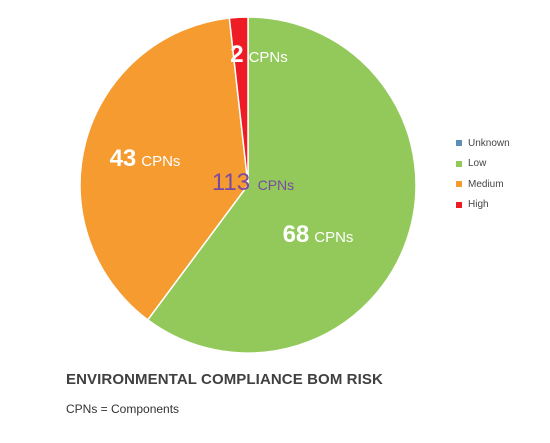 This screenshot has height=443, width=550. I want to click on legend-item-medium: Medium, so click(483, 184).